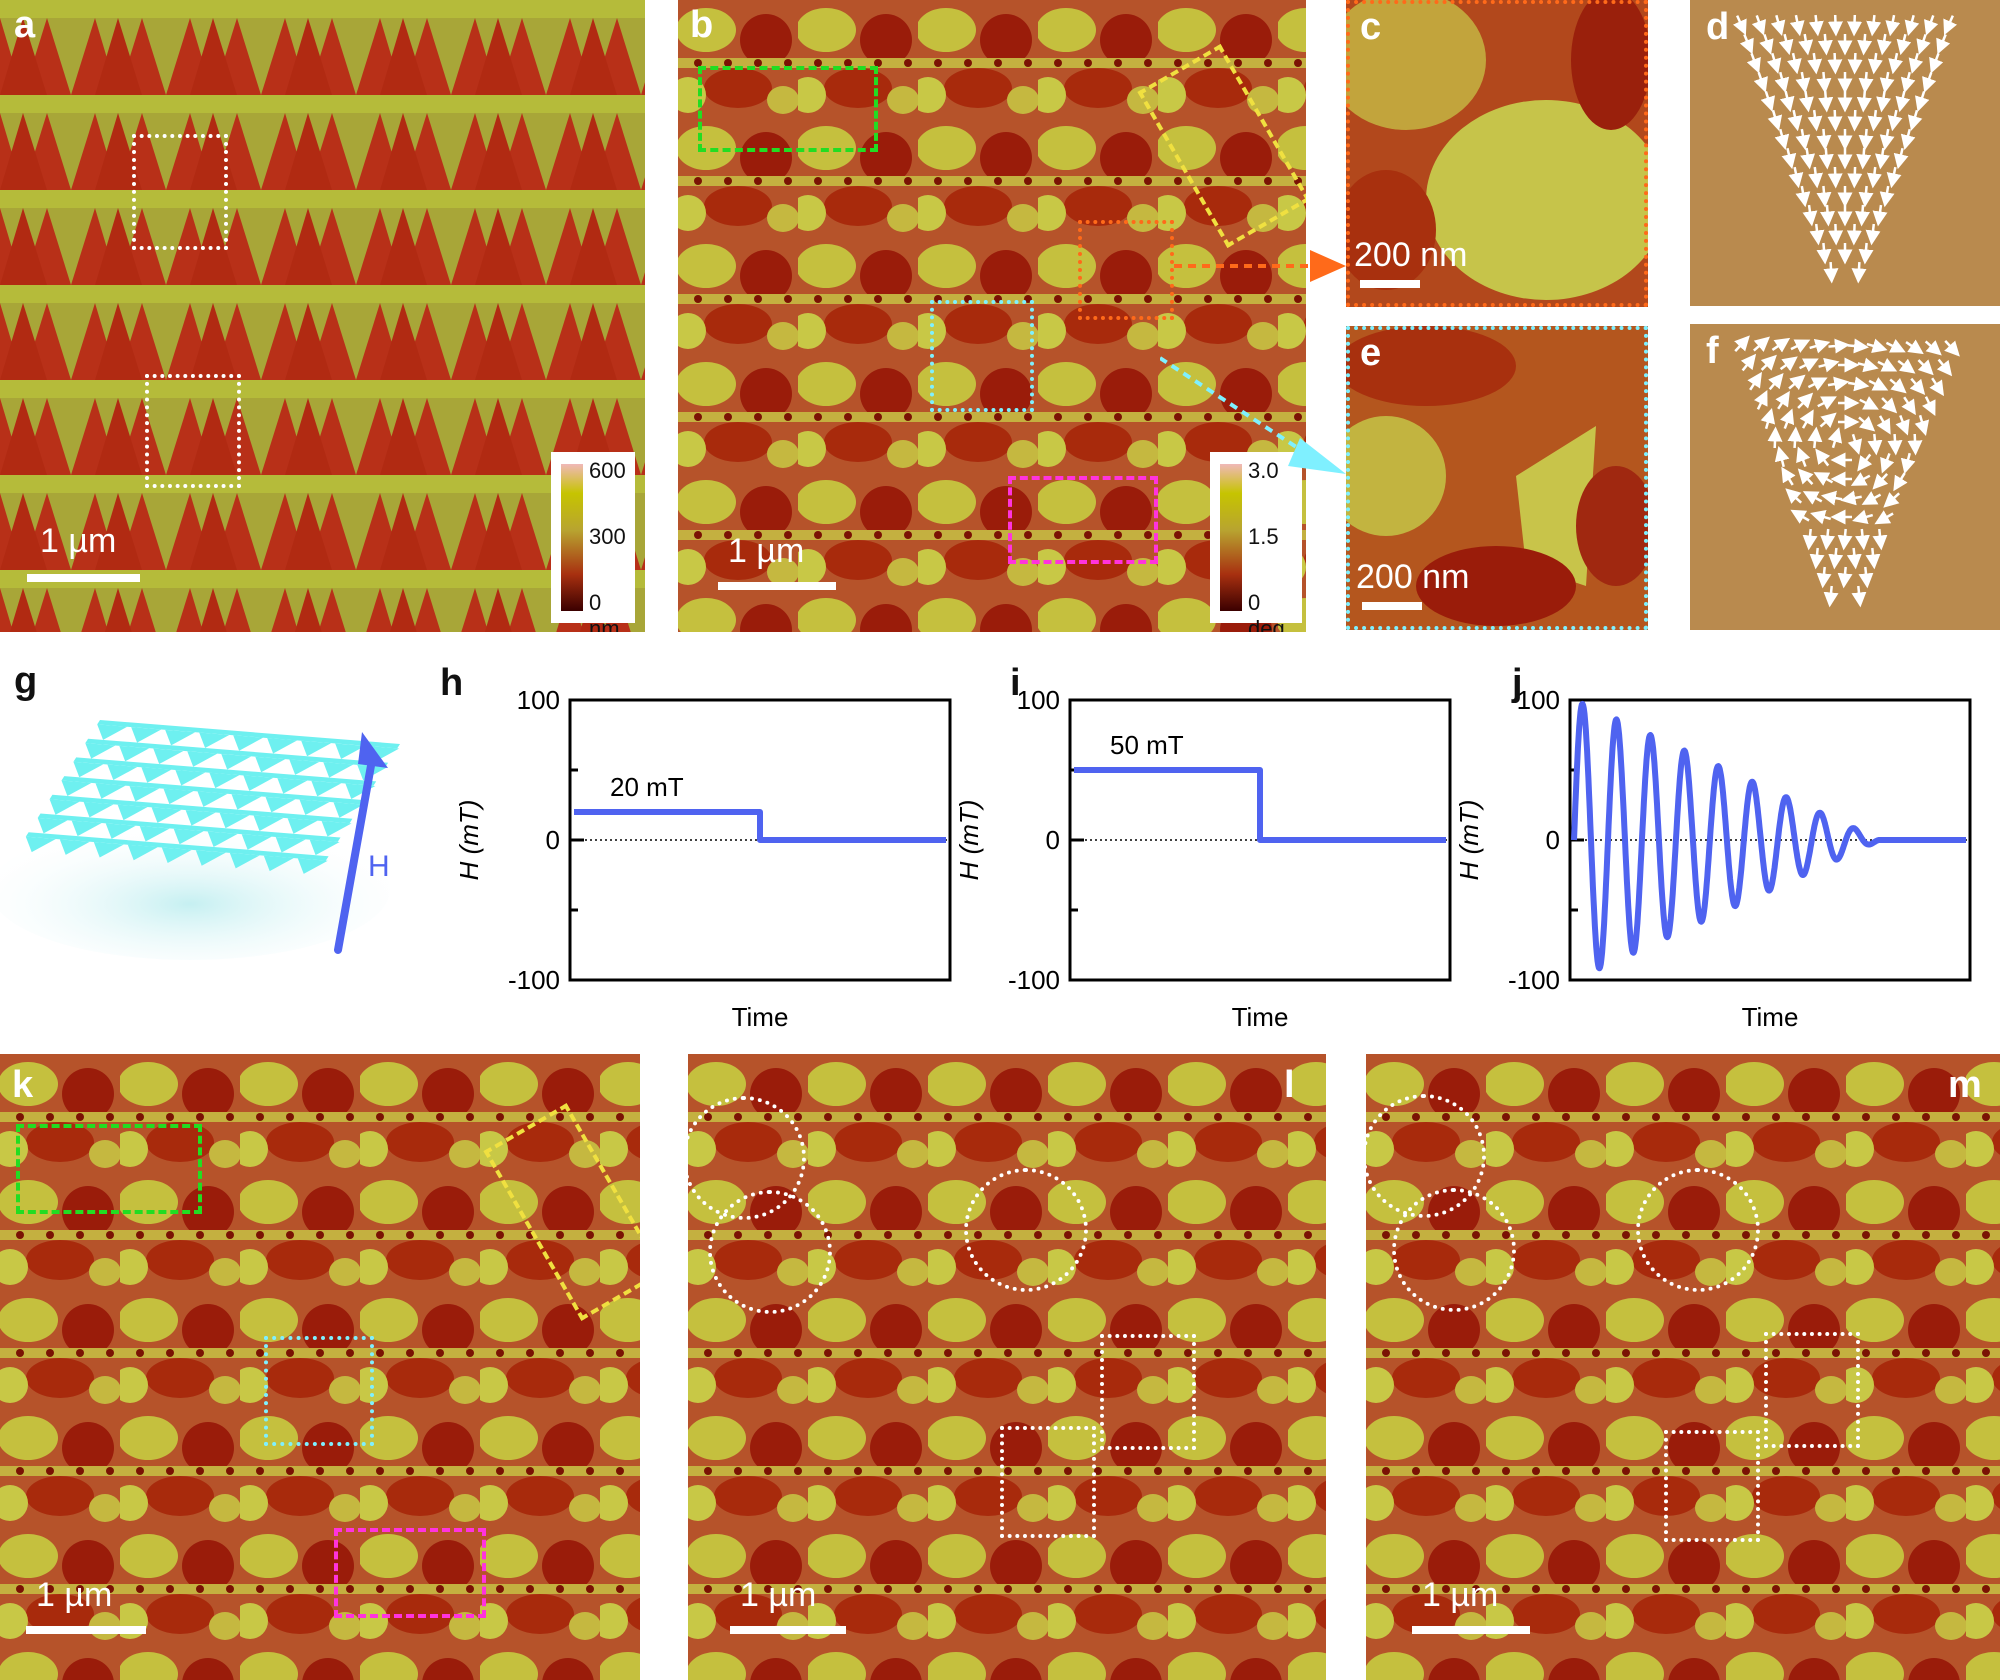  I want to click on panel-label-i: i, so click(1015, 683).